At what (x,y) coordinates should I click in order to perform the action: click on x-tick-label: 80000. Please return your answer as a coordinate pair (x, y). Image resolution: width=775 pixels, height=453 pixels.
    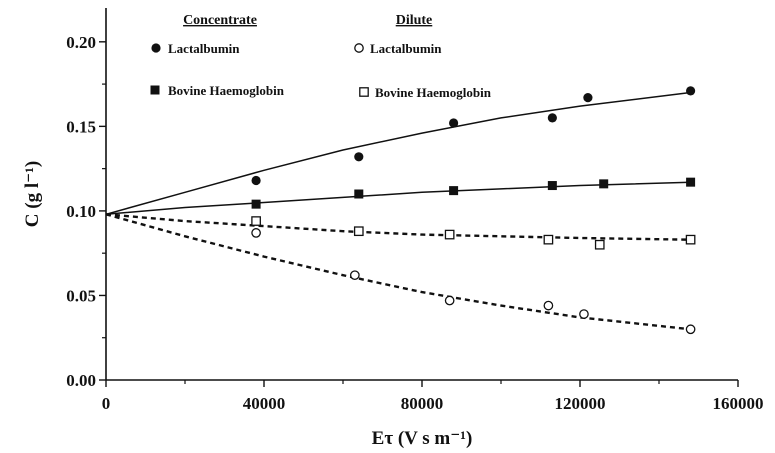
    Looking at the image, I should click on (422, 403).